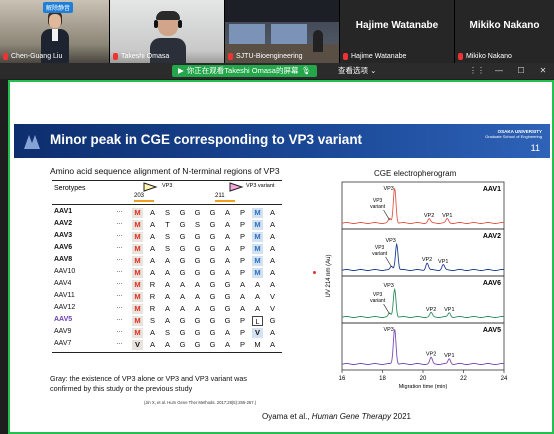 Image resolution: width=554 pixels, height=434 pixels. Describe the element at coordinates (489, 56) in the screenshot. I see `participant-name: Mikiko Nakano` at that location.